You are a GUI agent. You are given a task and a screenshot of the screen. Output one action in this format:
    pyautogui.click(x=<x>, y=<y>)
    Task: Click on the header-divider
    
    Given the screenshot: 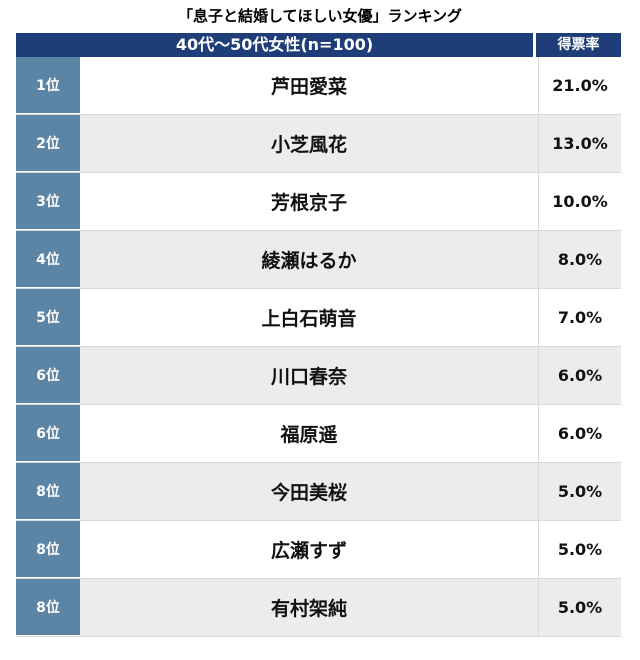 What is the action you would take?
    pyautogui.click(x=534, y=45)
    